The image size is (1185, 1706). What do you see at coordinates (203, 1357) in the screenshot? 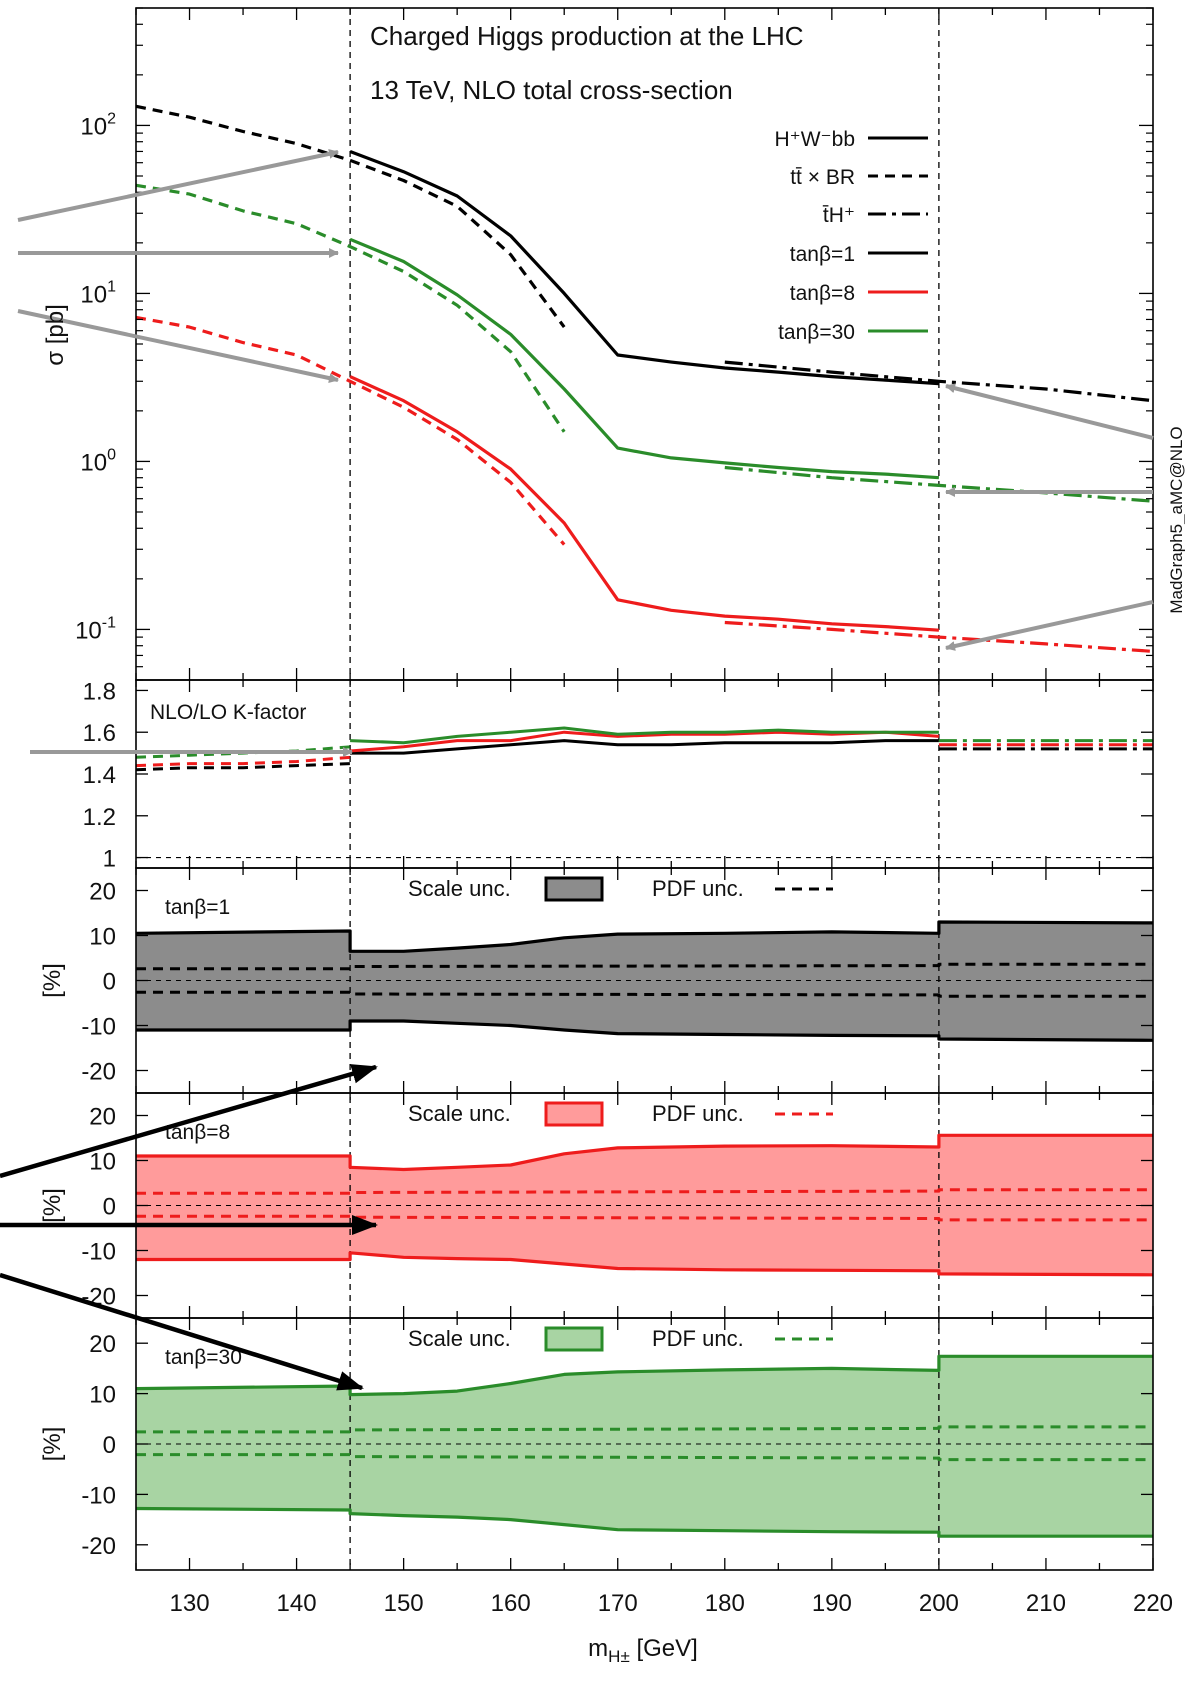
I see `unc-panel-label: tanβ=30` at bounding box center [203, 1357].